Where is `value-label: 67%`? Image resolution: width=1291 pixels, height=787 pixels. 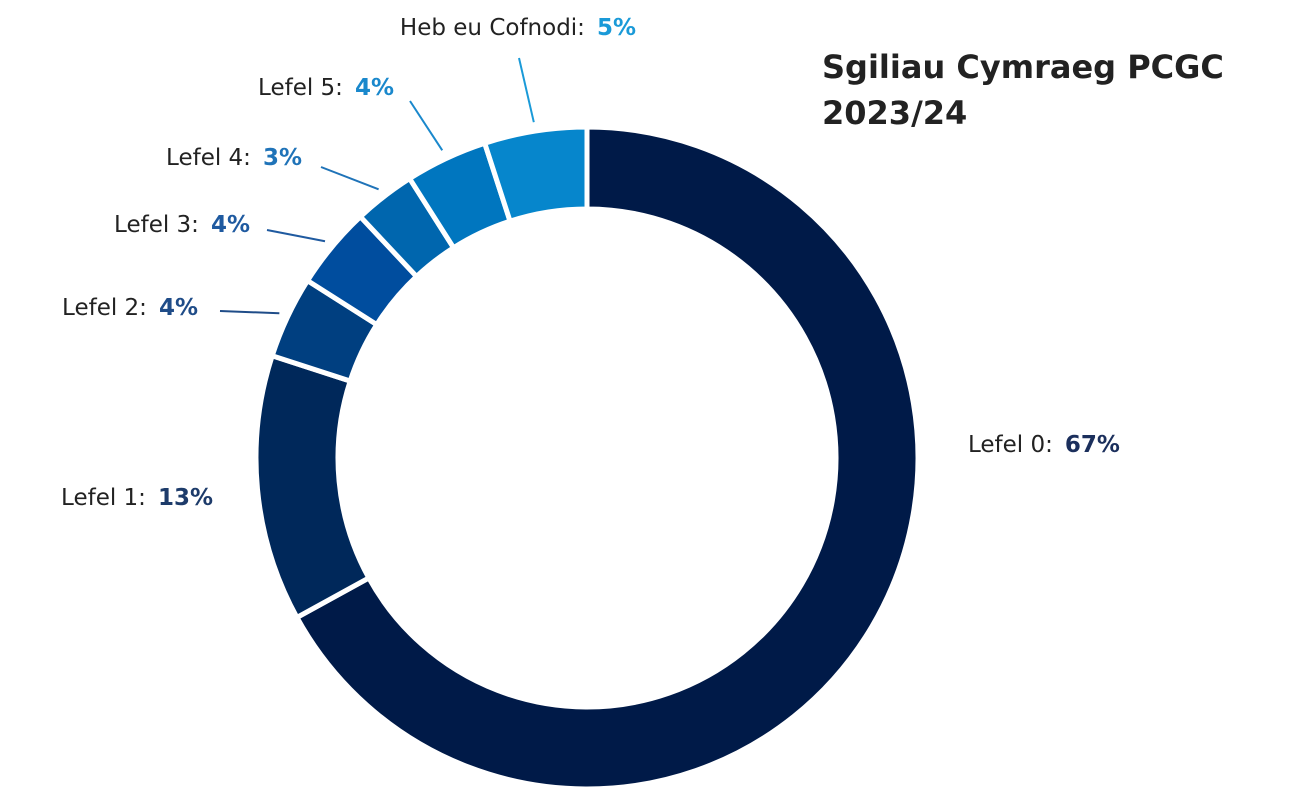 value-label: 67% is located at coordinates (1092, 445).